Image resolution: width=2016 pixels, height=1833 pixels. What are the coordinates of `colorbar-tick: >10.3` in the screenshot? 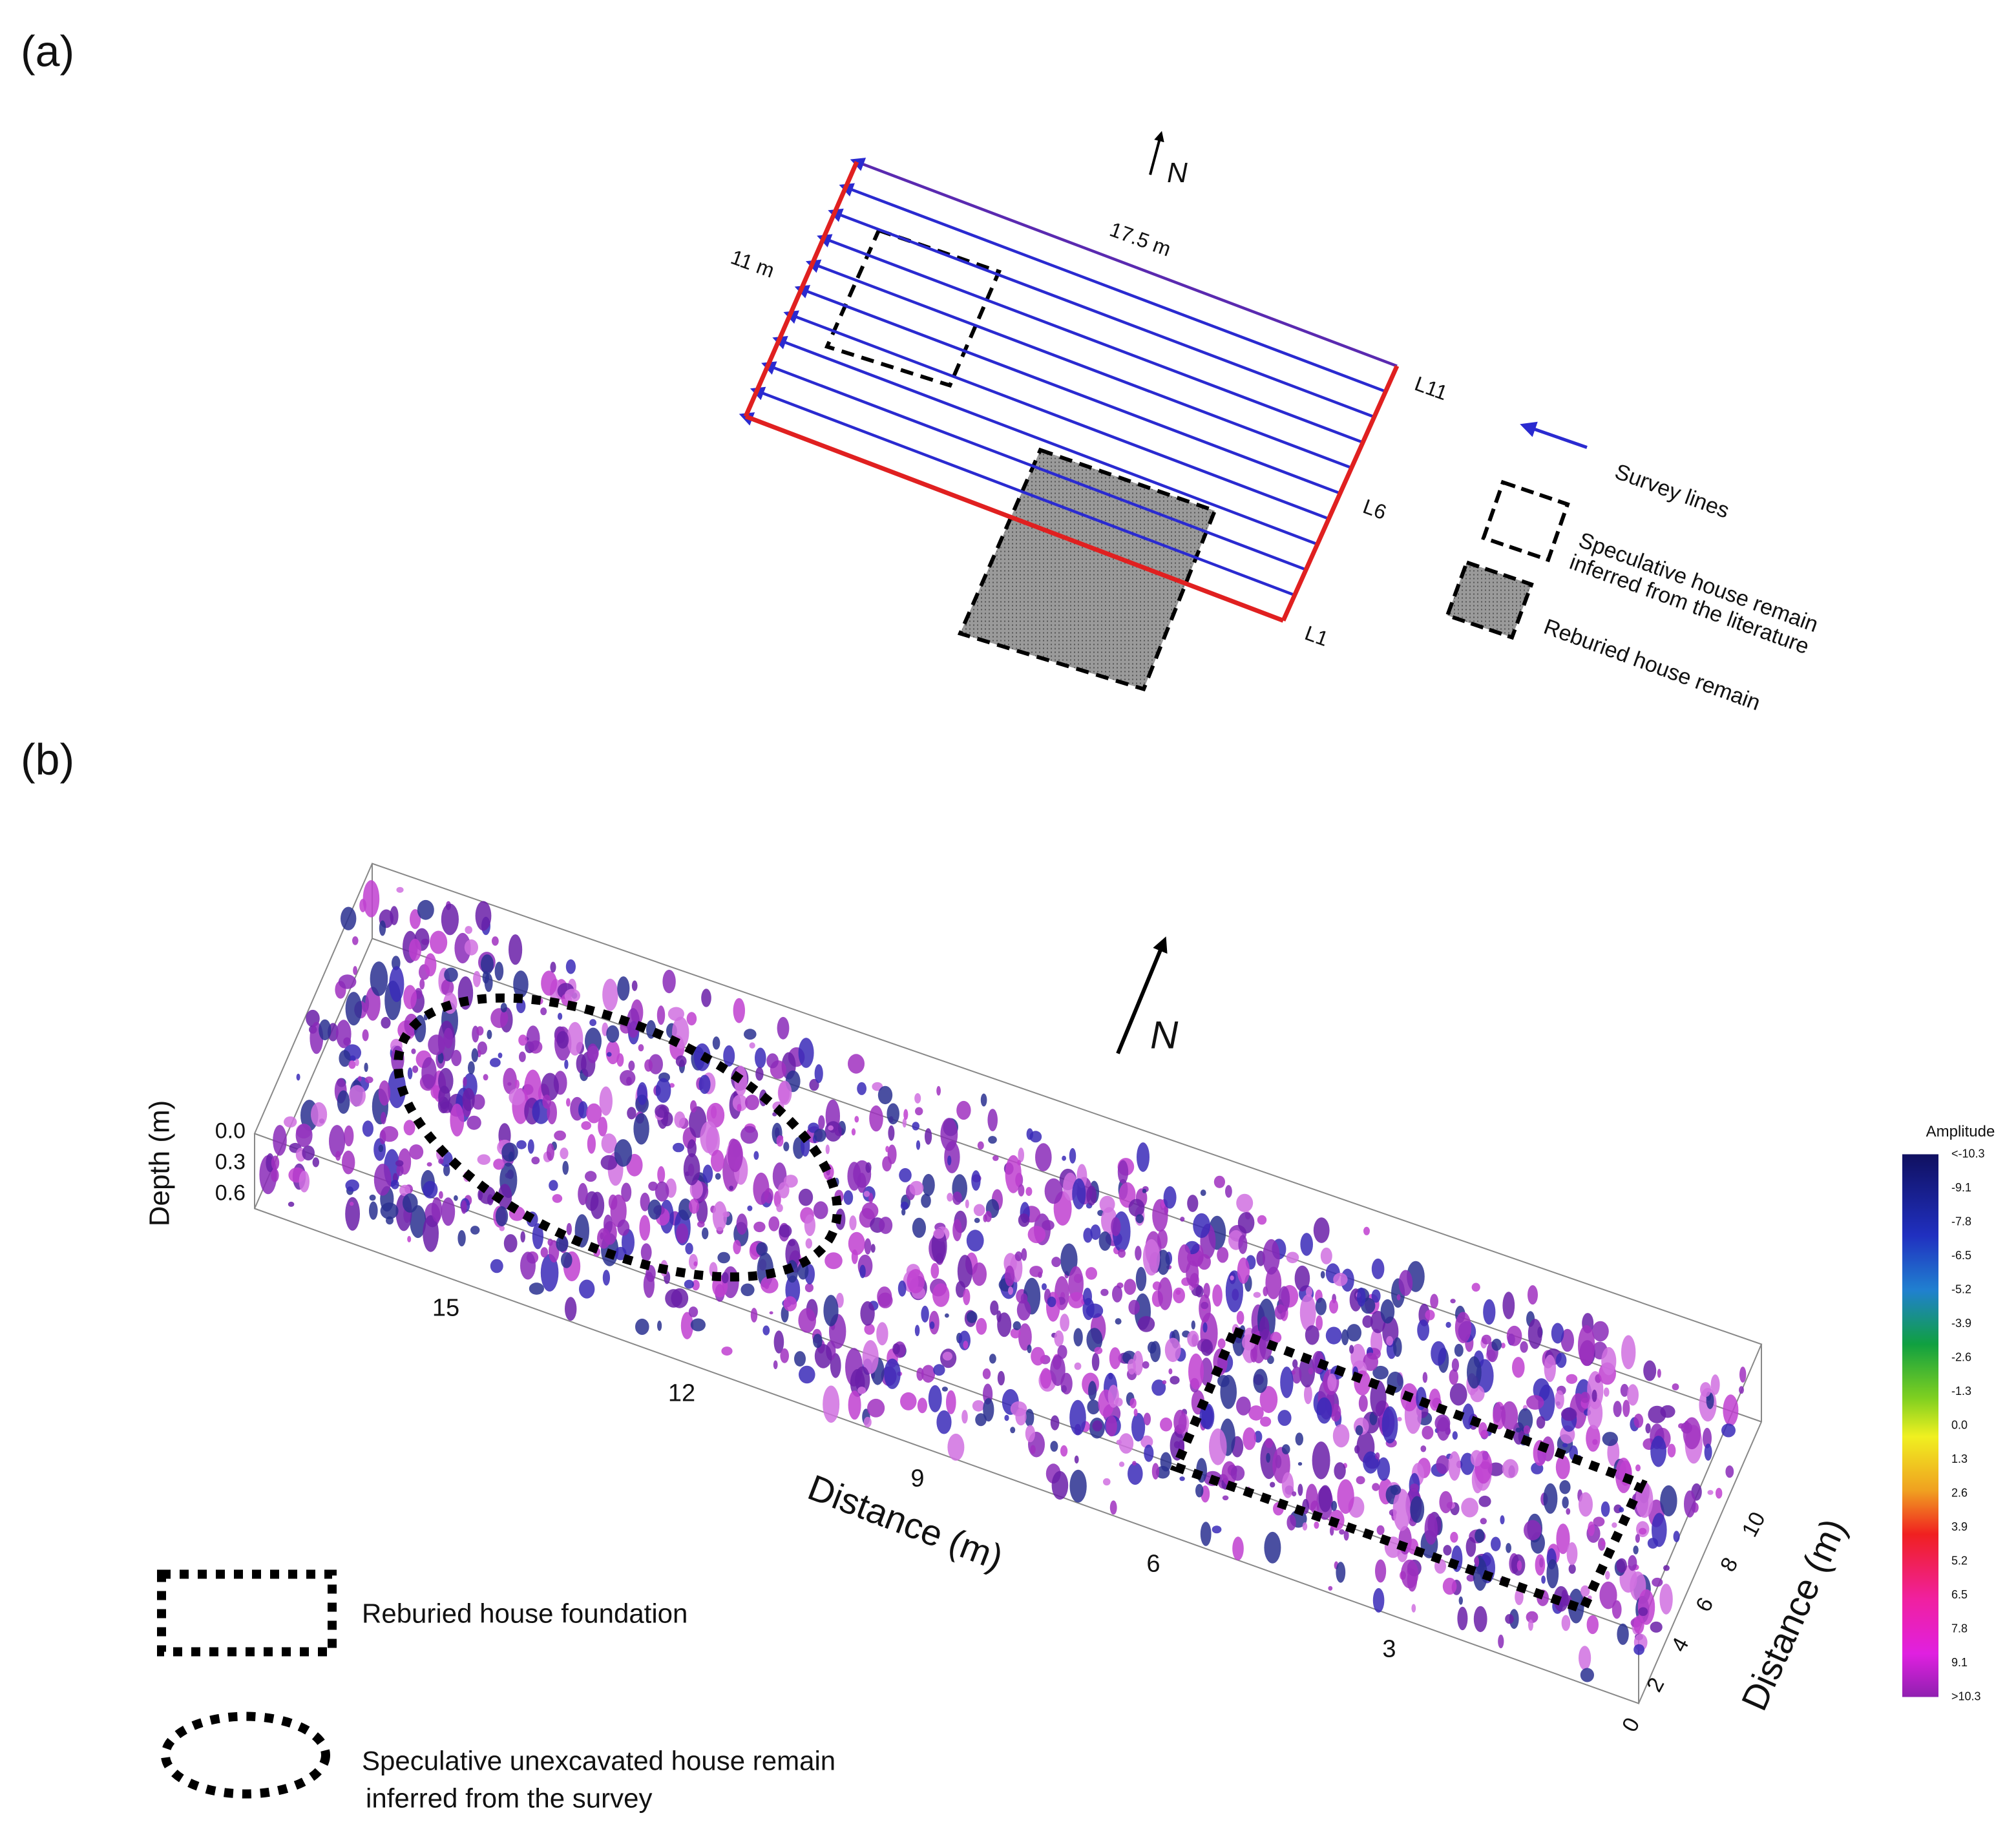 It's located at (1966, 1696).